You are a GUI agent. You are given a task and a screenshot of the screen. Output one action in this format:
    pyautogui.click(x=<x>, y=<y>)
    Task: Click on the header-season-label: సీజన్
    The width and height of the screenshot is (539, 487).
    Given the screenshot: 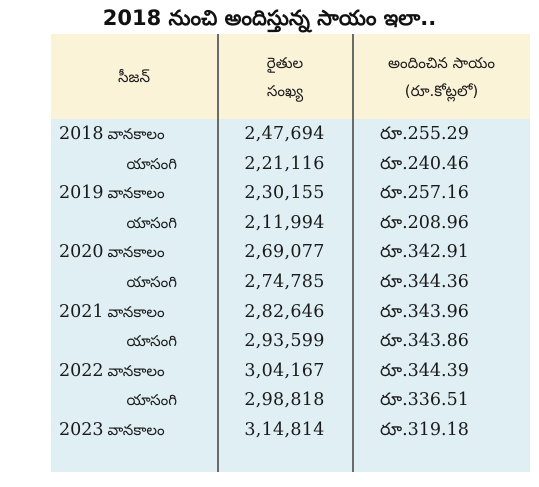 What is the action you would take?
    pyautogui.click(x=134, y=76)
    